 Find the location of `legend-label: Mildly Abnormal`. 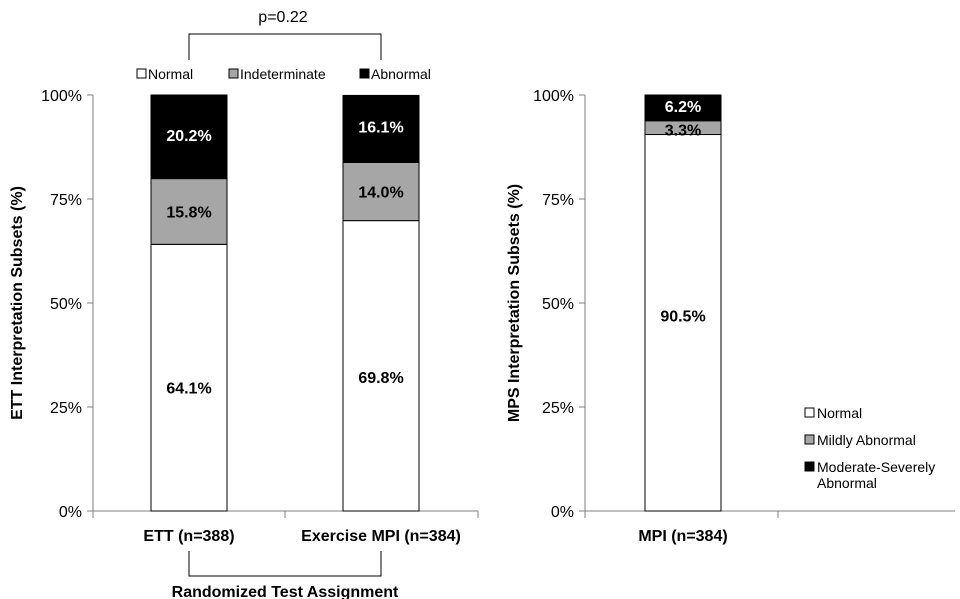

legend-label: Mildly Abnormal is located at coordinates (866, 440).